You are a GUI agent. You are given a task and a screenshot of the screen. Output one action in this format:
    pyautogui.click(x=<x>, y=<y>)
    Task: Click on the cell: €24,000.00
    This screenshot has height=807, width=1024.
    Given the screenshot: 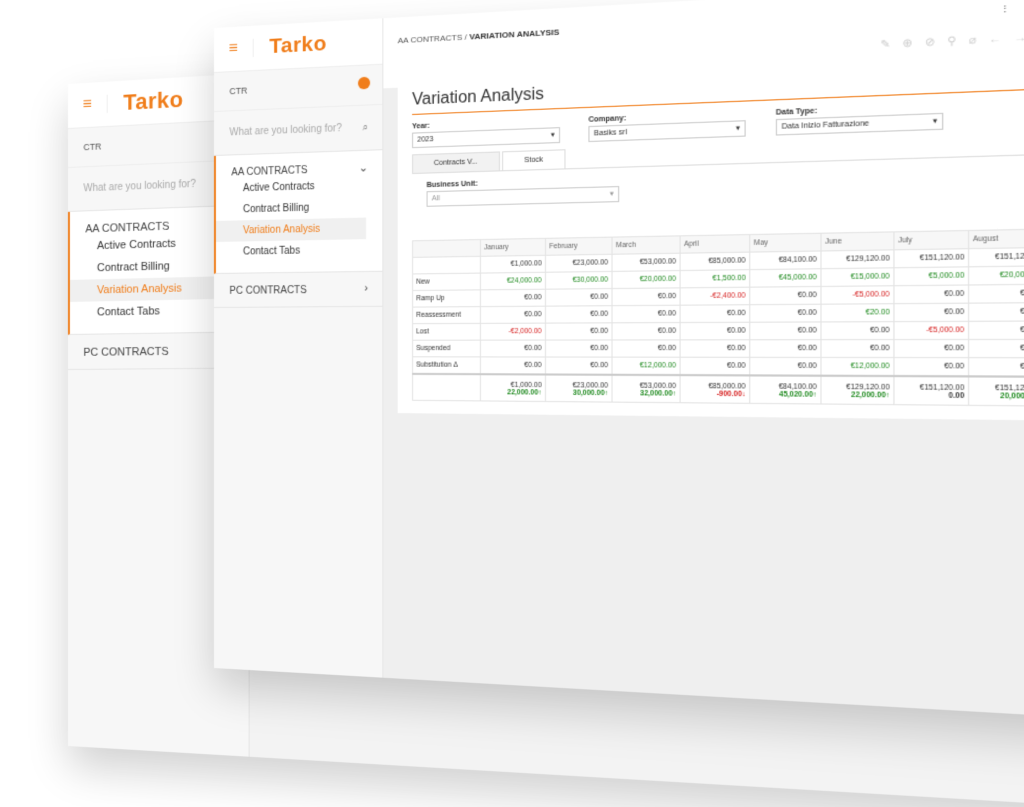 What is the action you would take?
    pyautogui.click(x=513, y=281)
    